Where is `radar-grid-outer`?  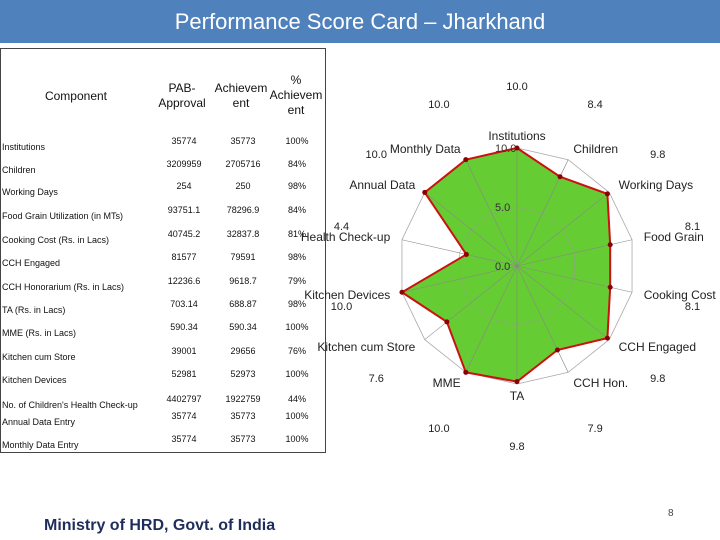
radar-grid-outer is located at coordinates (517, 266).